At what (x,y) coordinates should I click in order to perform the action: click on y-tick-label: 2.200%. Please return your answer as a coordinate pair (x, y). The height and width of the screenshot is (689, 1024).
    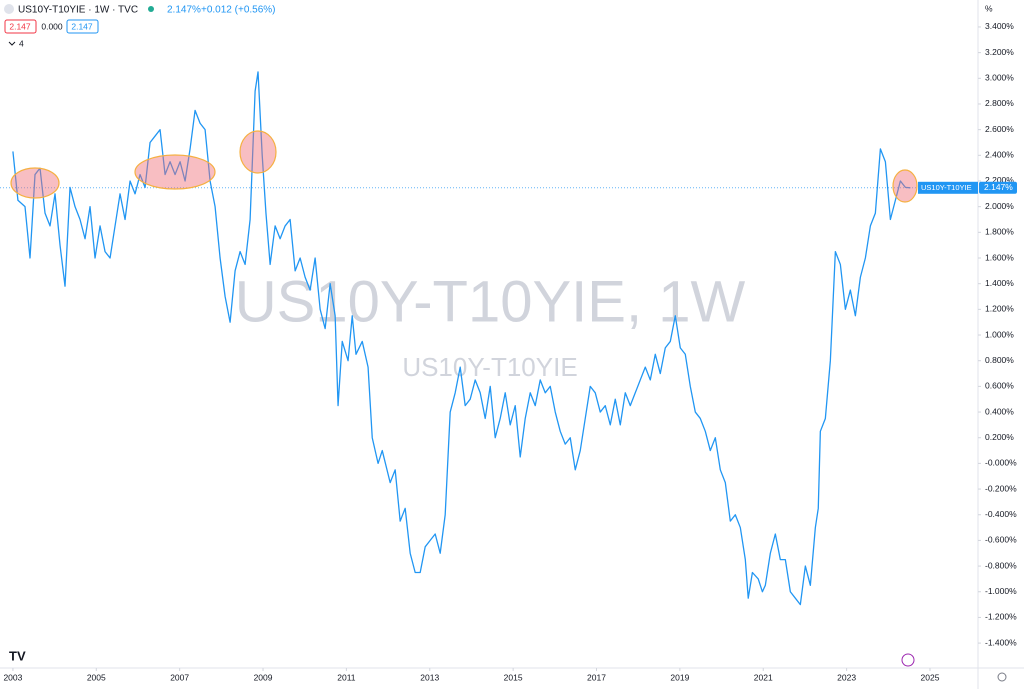
    Looking at the image, I should click on (999, 180).